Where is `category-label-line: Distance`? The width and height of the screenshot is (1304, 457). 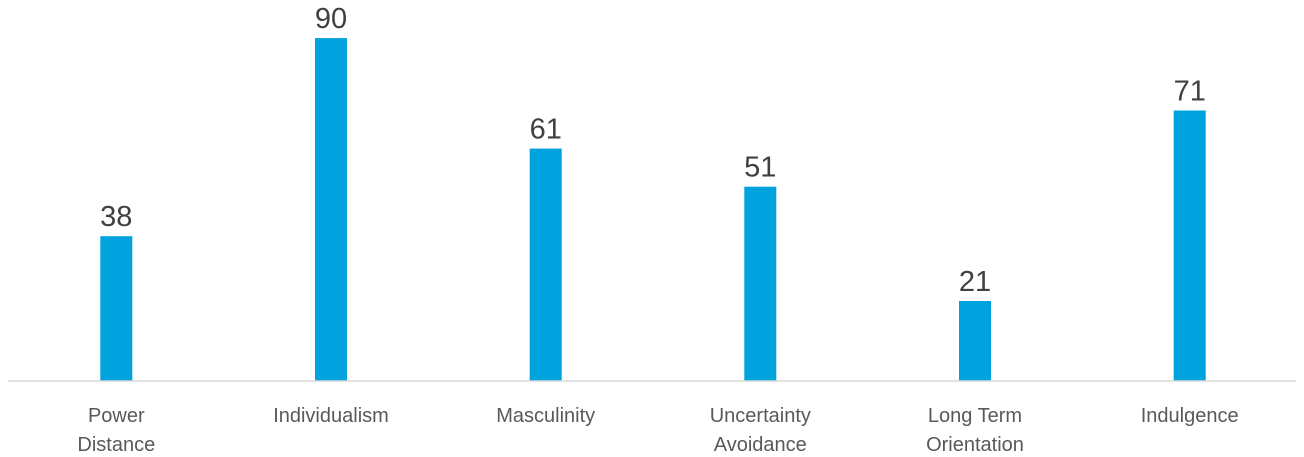
category-label-line: Distance is located at coordinates (116, 445).